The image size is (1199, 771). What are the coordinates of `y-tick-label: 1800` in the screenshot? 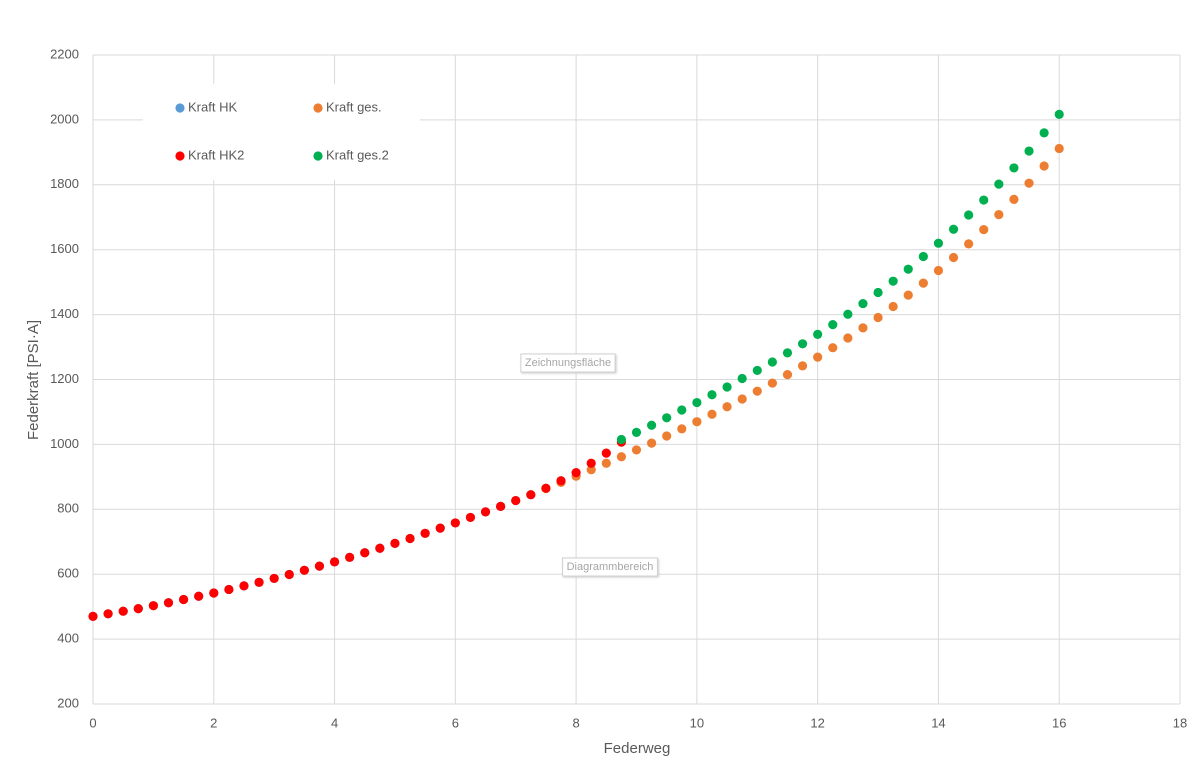 It's located at (64, 183).